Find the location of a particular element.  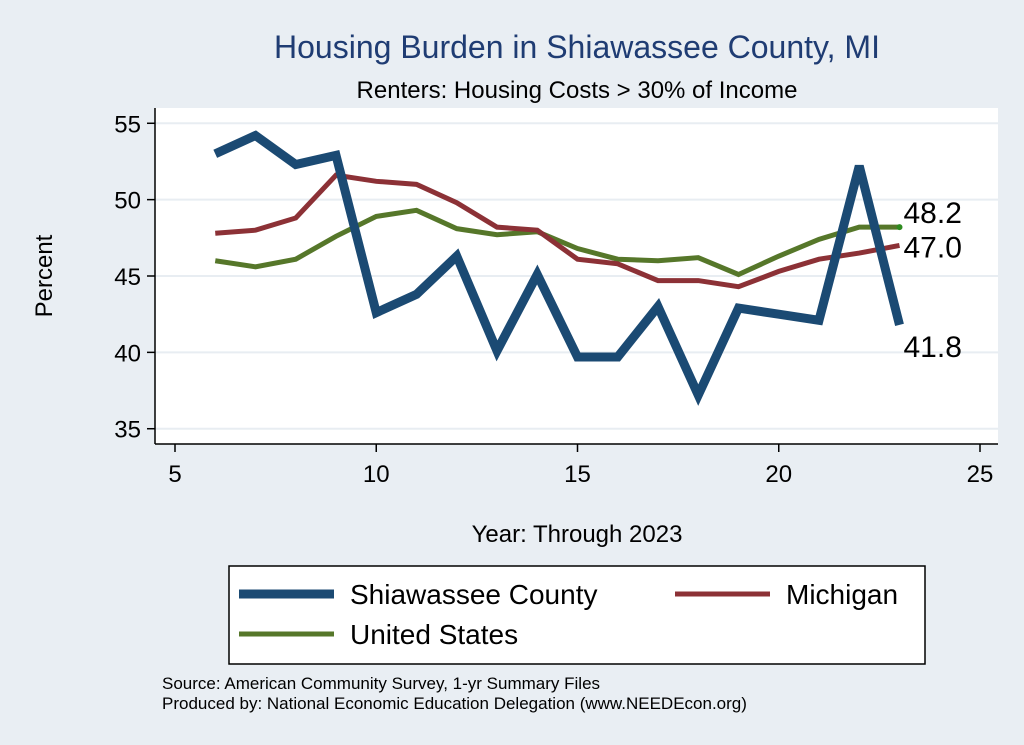

y-tick-label: 35 is located at coordinates (127, 430).